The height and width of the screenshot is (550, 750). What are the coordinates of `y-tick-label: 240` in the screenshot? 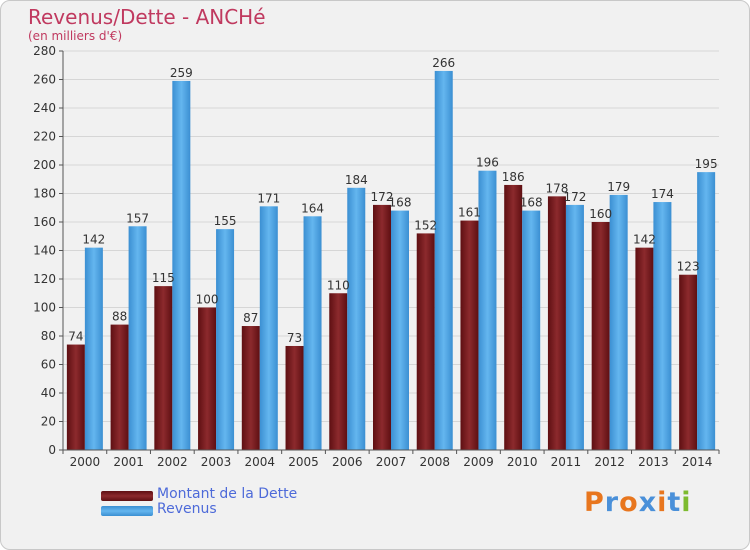 It's located at (44, 108).